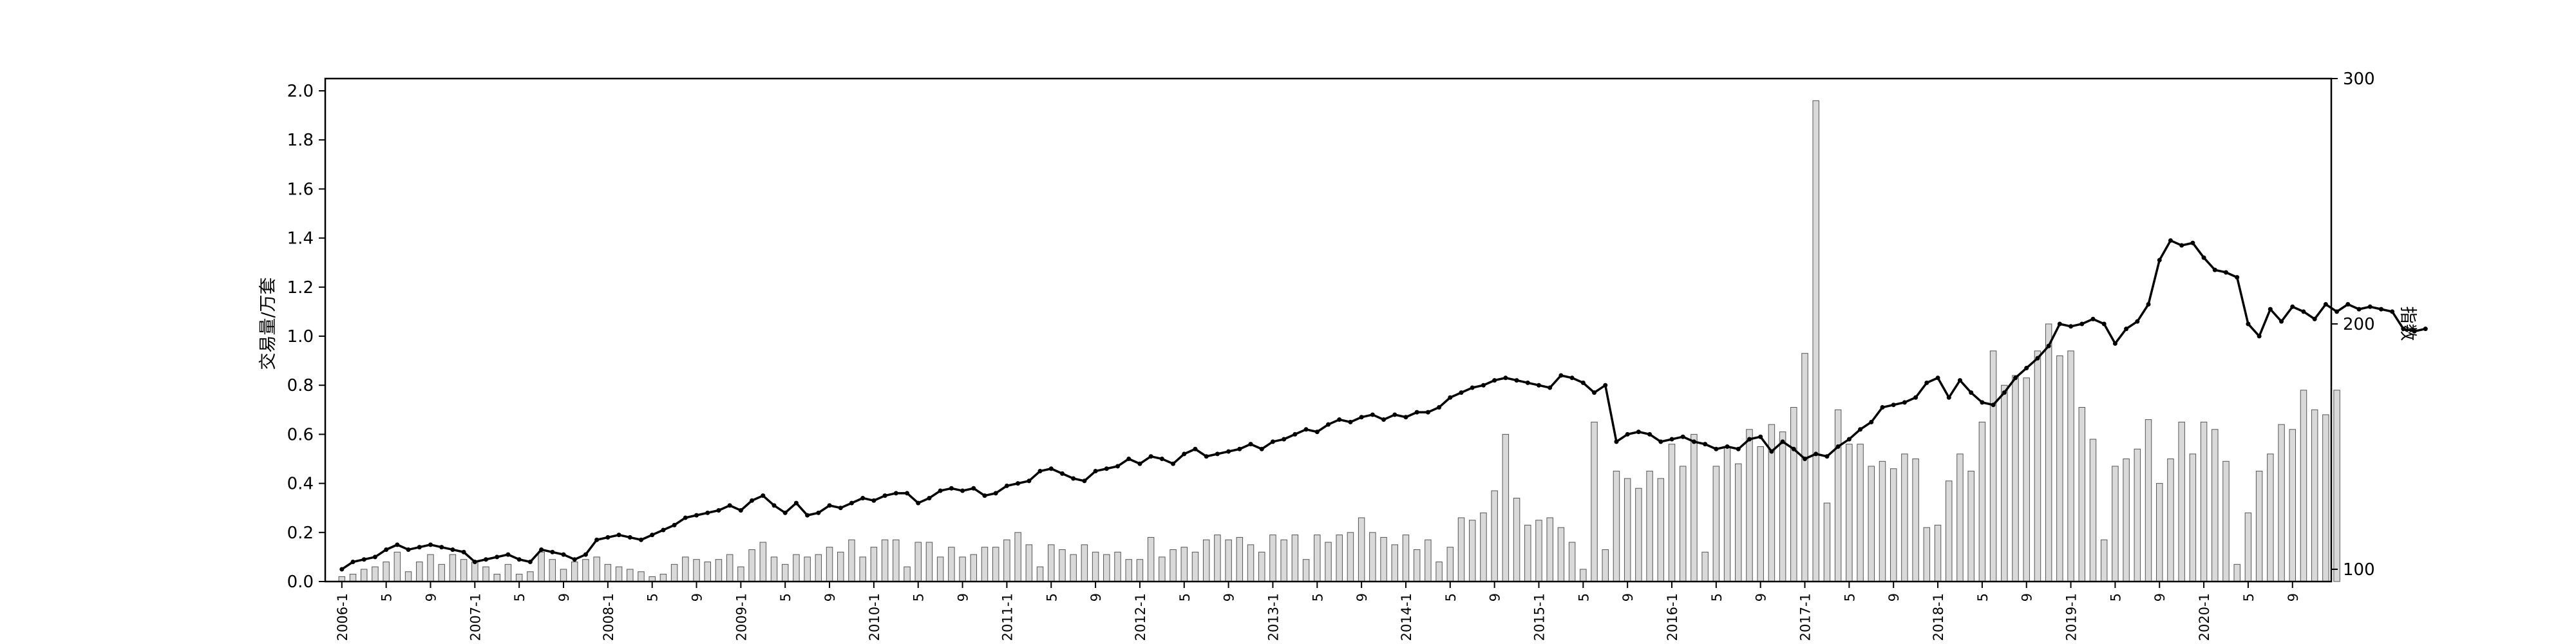 The image size is (2576, 644). Describe the element at coordinates (875, 617) in the screenshot. I see `x-tick-label: 2010-1` at that location.